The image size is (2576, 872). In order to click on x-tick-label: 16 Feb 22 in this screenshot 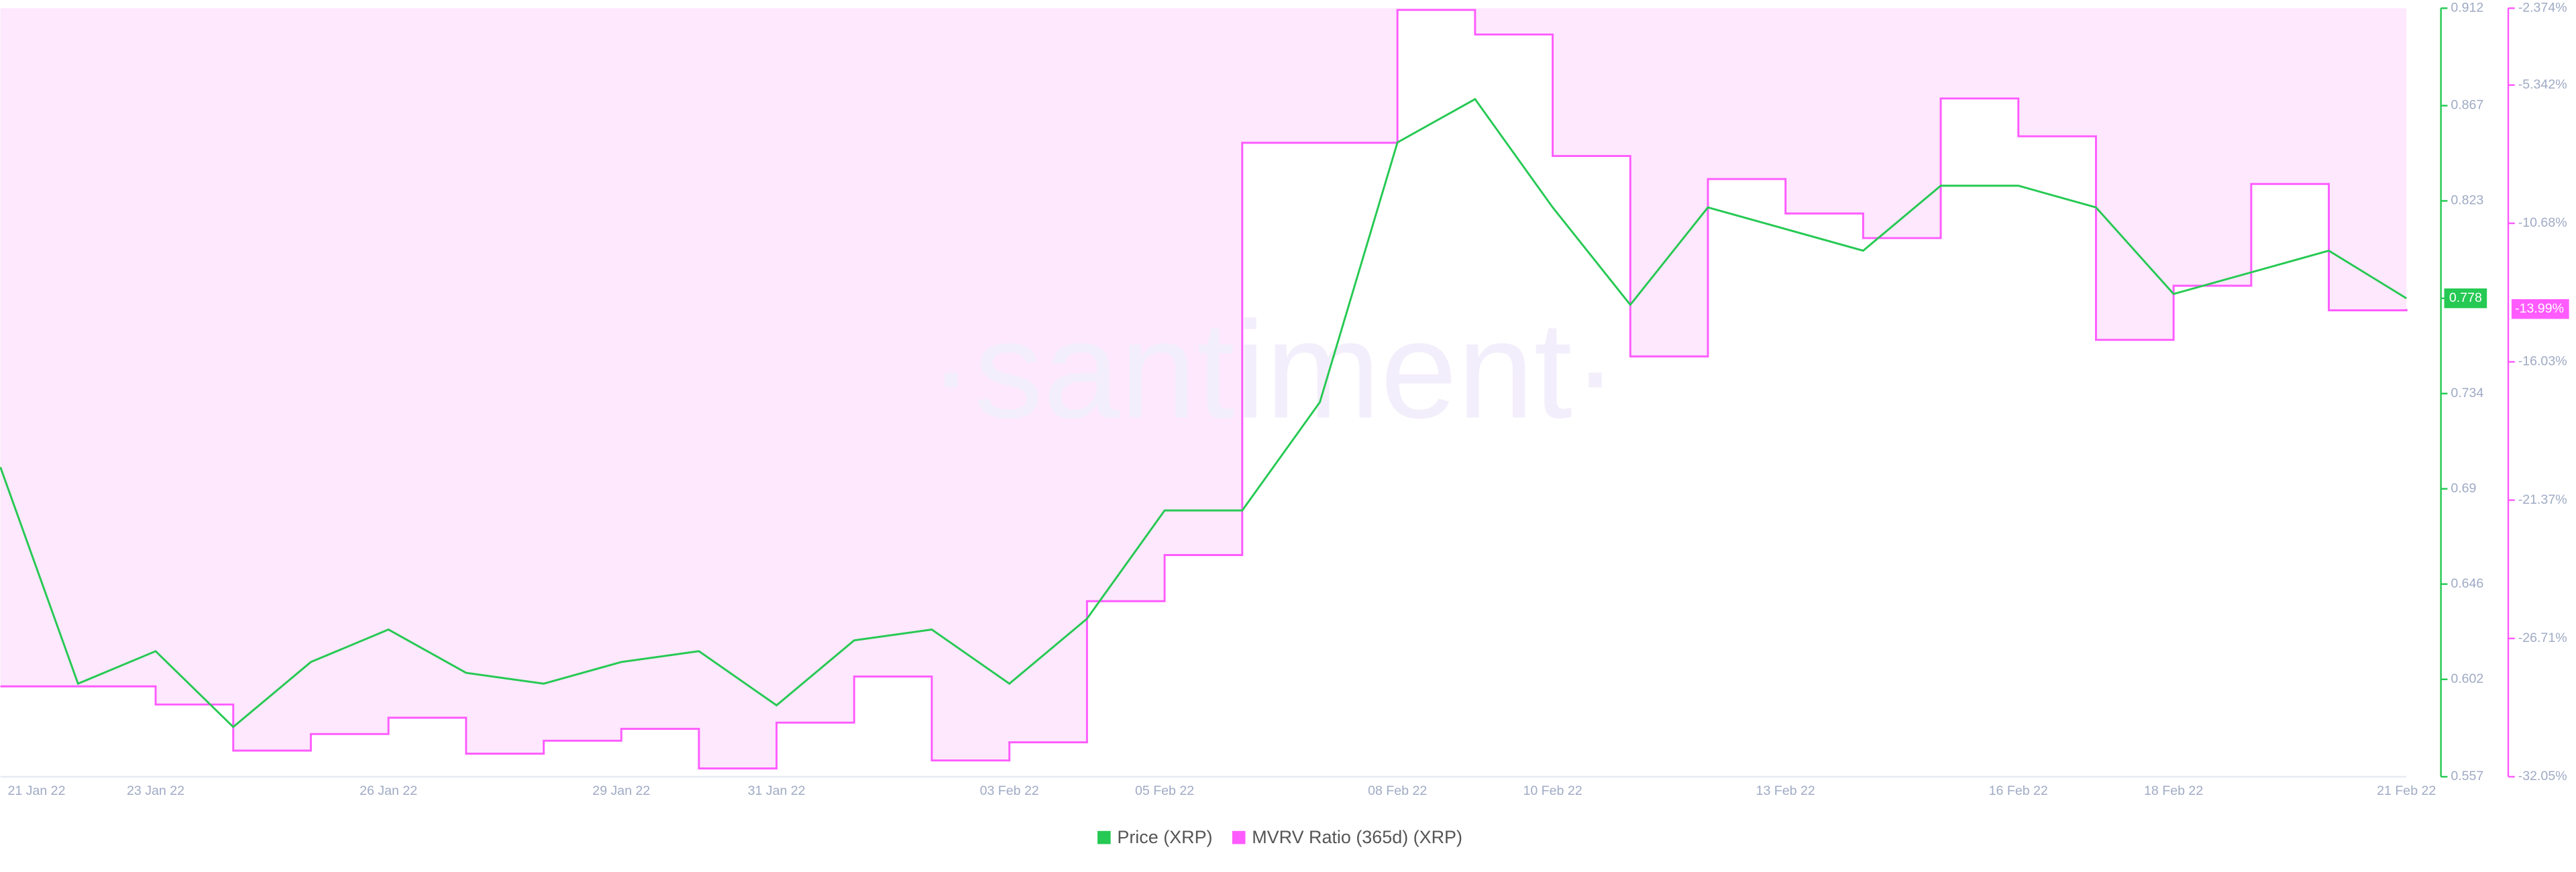, I will do `click(2018, 790)`.